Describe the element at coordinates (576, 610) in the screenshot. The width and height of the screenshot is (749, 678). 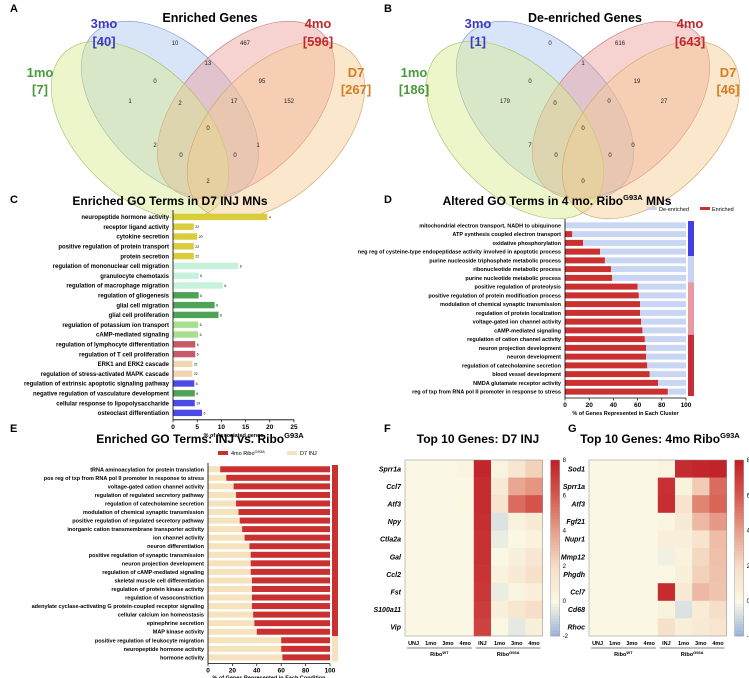
I see `row-label: Cd68` at that location.